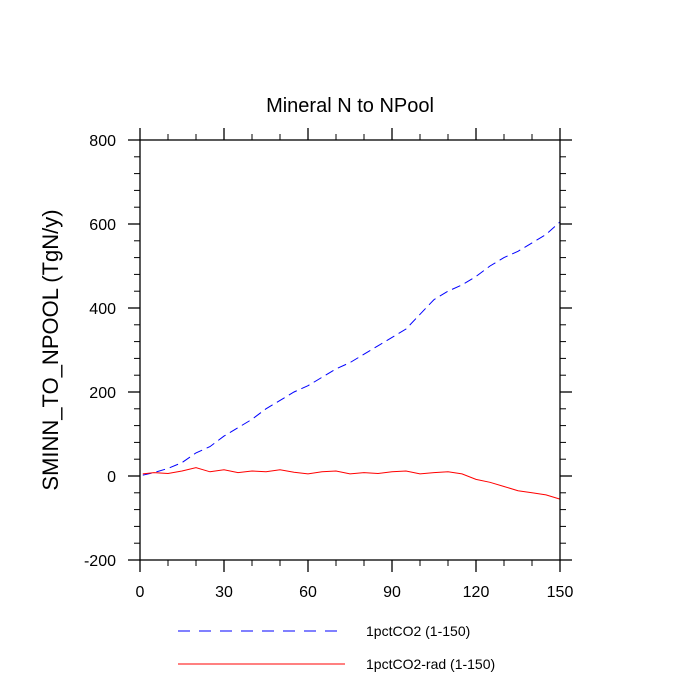  I want to click on x-tick-label: 90, so click(392, 592).